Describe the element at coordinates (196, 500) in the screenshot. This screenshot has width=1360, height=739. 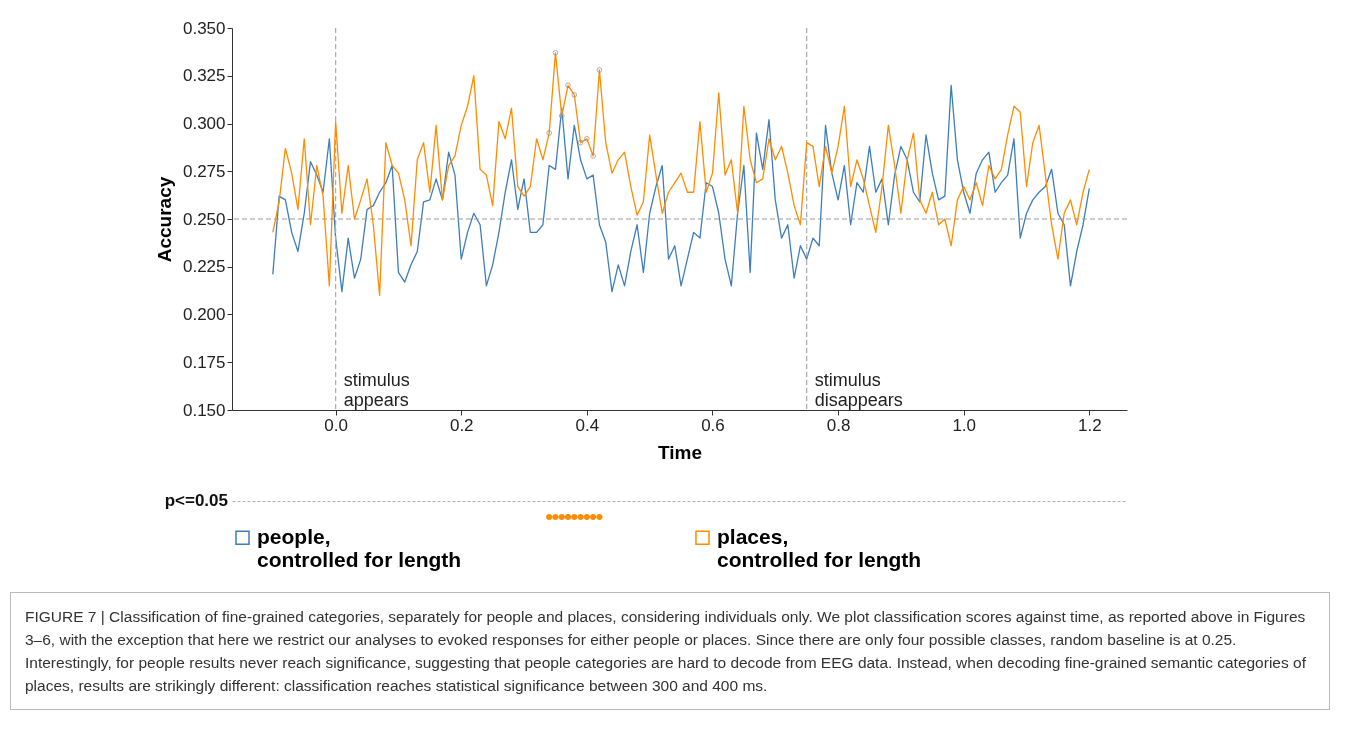
I see `text: p<=0.05` at that location.